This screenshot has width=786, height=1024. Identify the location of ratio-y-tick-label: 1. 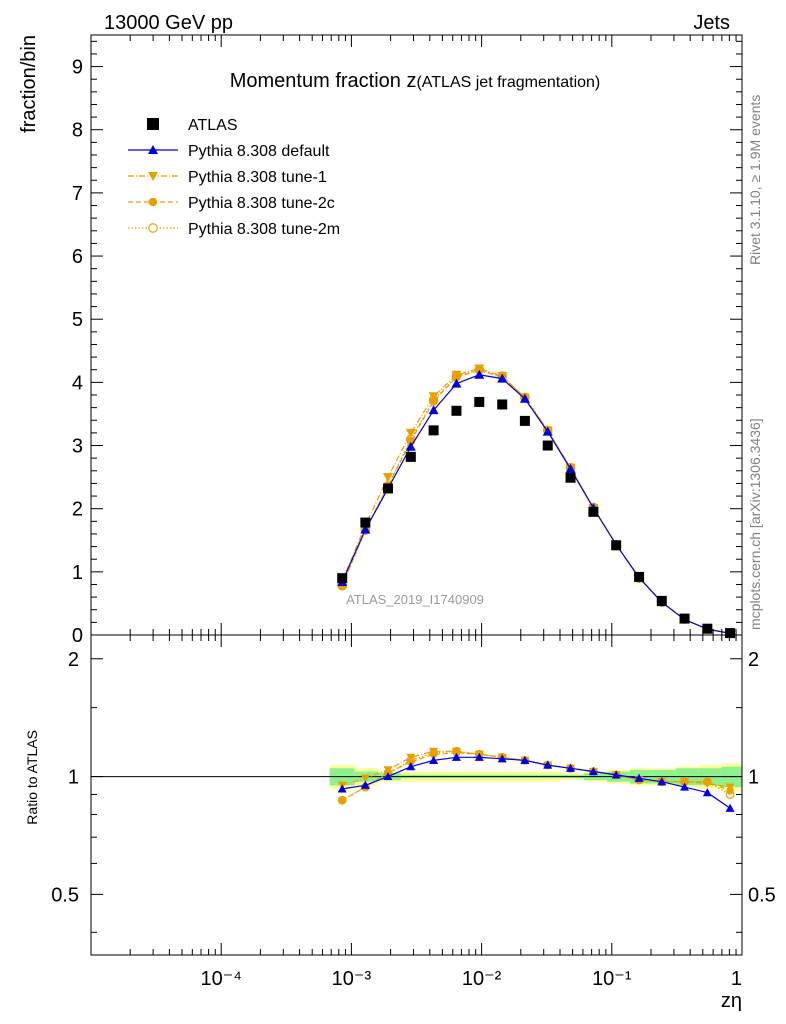
(73, 778).